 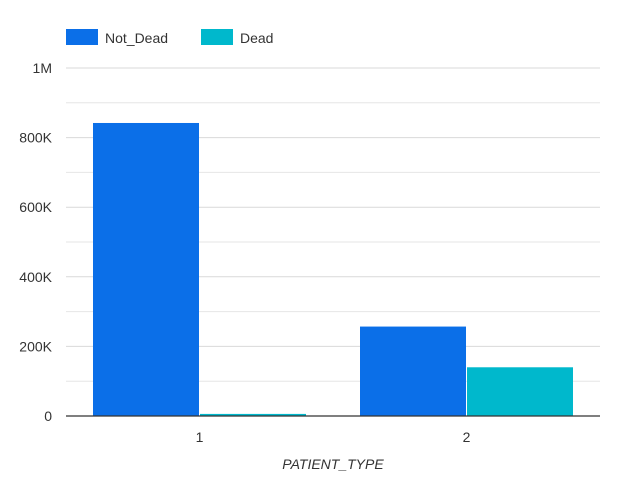 What do you see at coordinates (35, 242) in the screenshot?
I see `y-axis-ticks: 0 200K 400K 600K 800K 1M` at bounding box center [35, 242].